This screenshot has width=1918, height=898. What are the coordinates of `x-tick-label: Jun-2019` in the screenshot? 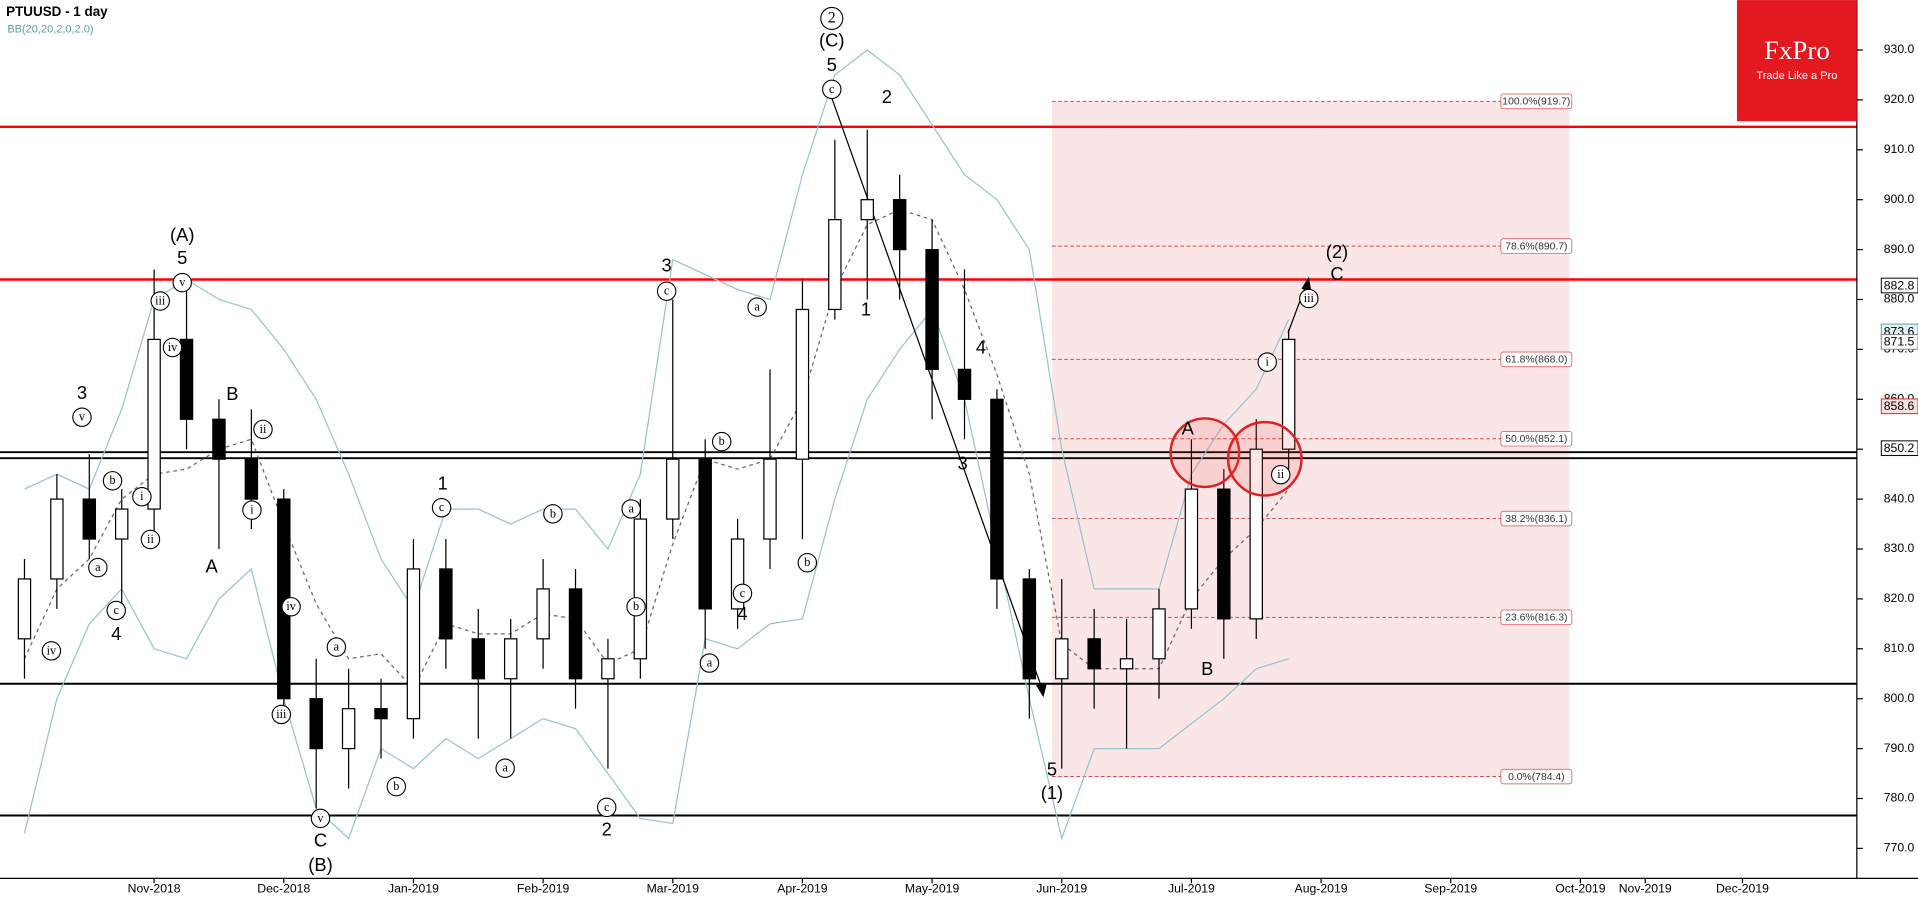 It's located at (1061, 889).